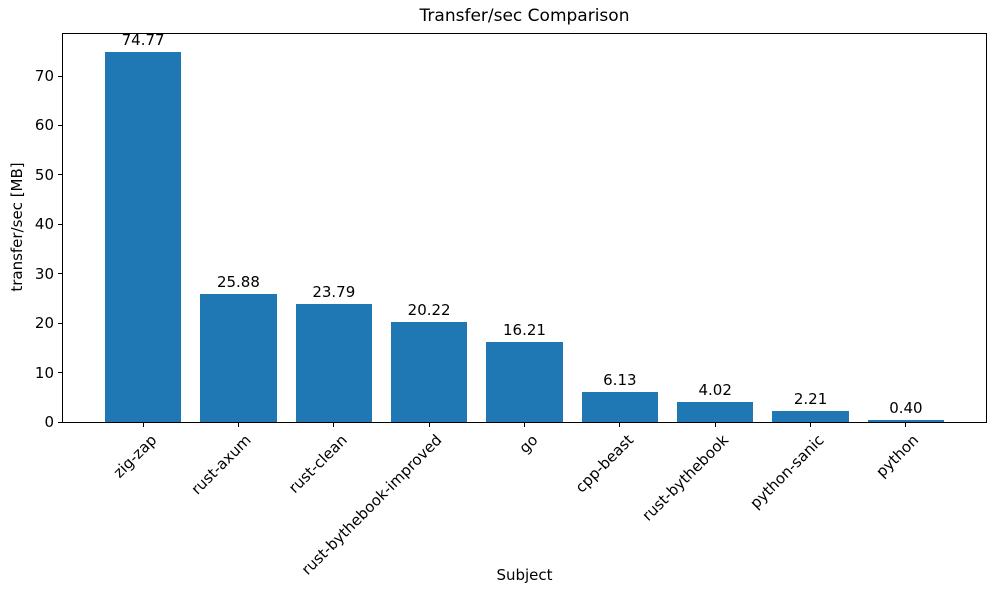 This screenshot has height=600, width=1000. I want to click on y-axis-label: transfer/sec [MB], so click(17, 227).